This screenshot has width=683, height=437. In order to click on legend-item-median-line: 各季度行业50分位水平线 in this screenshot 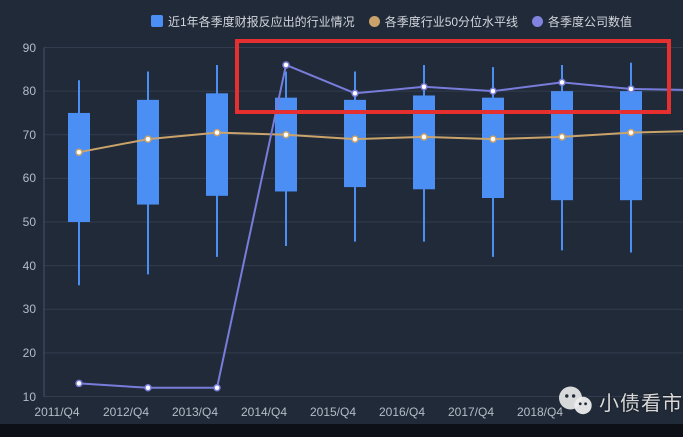, I will do `click(443, 21)`.